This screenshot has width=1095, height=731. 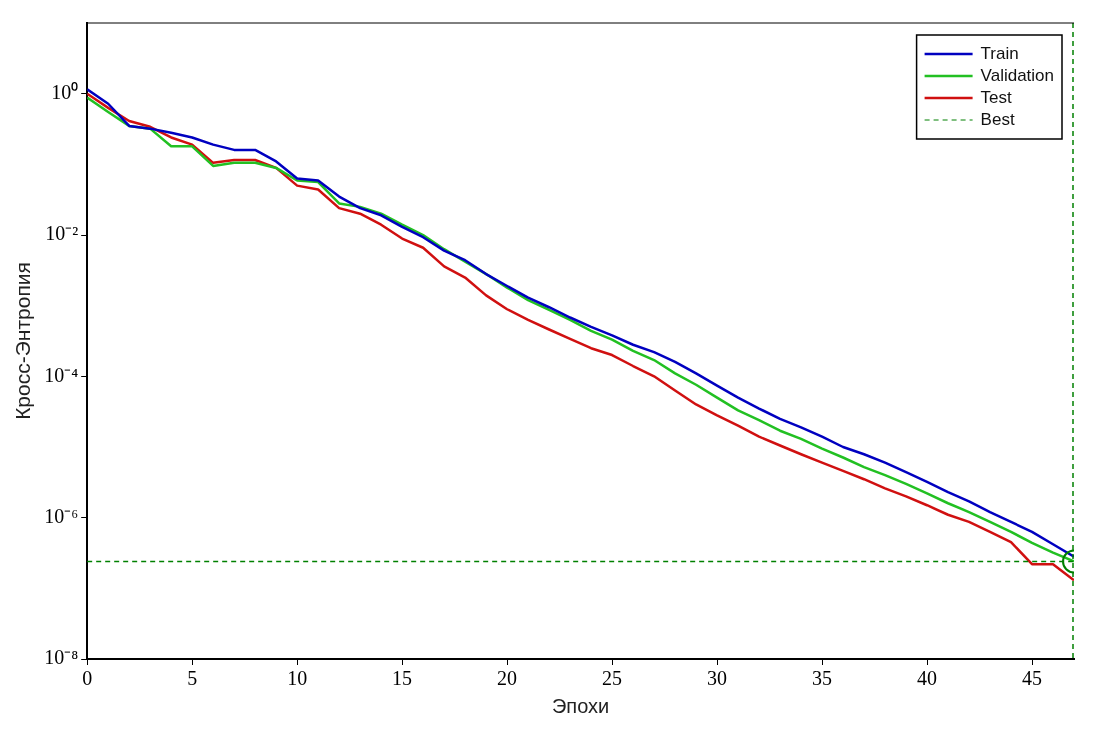 I want to click on x-tick-label: 15, so click(x=402, y=678).